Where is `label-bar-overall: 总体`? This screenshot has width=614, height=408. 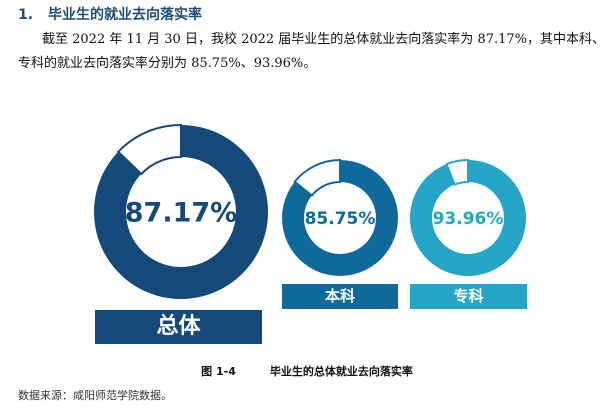
label-bar-overall: 总体 is located at coordinates (178, 327).